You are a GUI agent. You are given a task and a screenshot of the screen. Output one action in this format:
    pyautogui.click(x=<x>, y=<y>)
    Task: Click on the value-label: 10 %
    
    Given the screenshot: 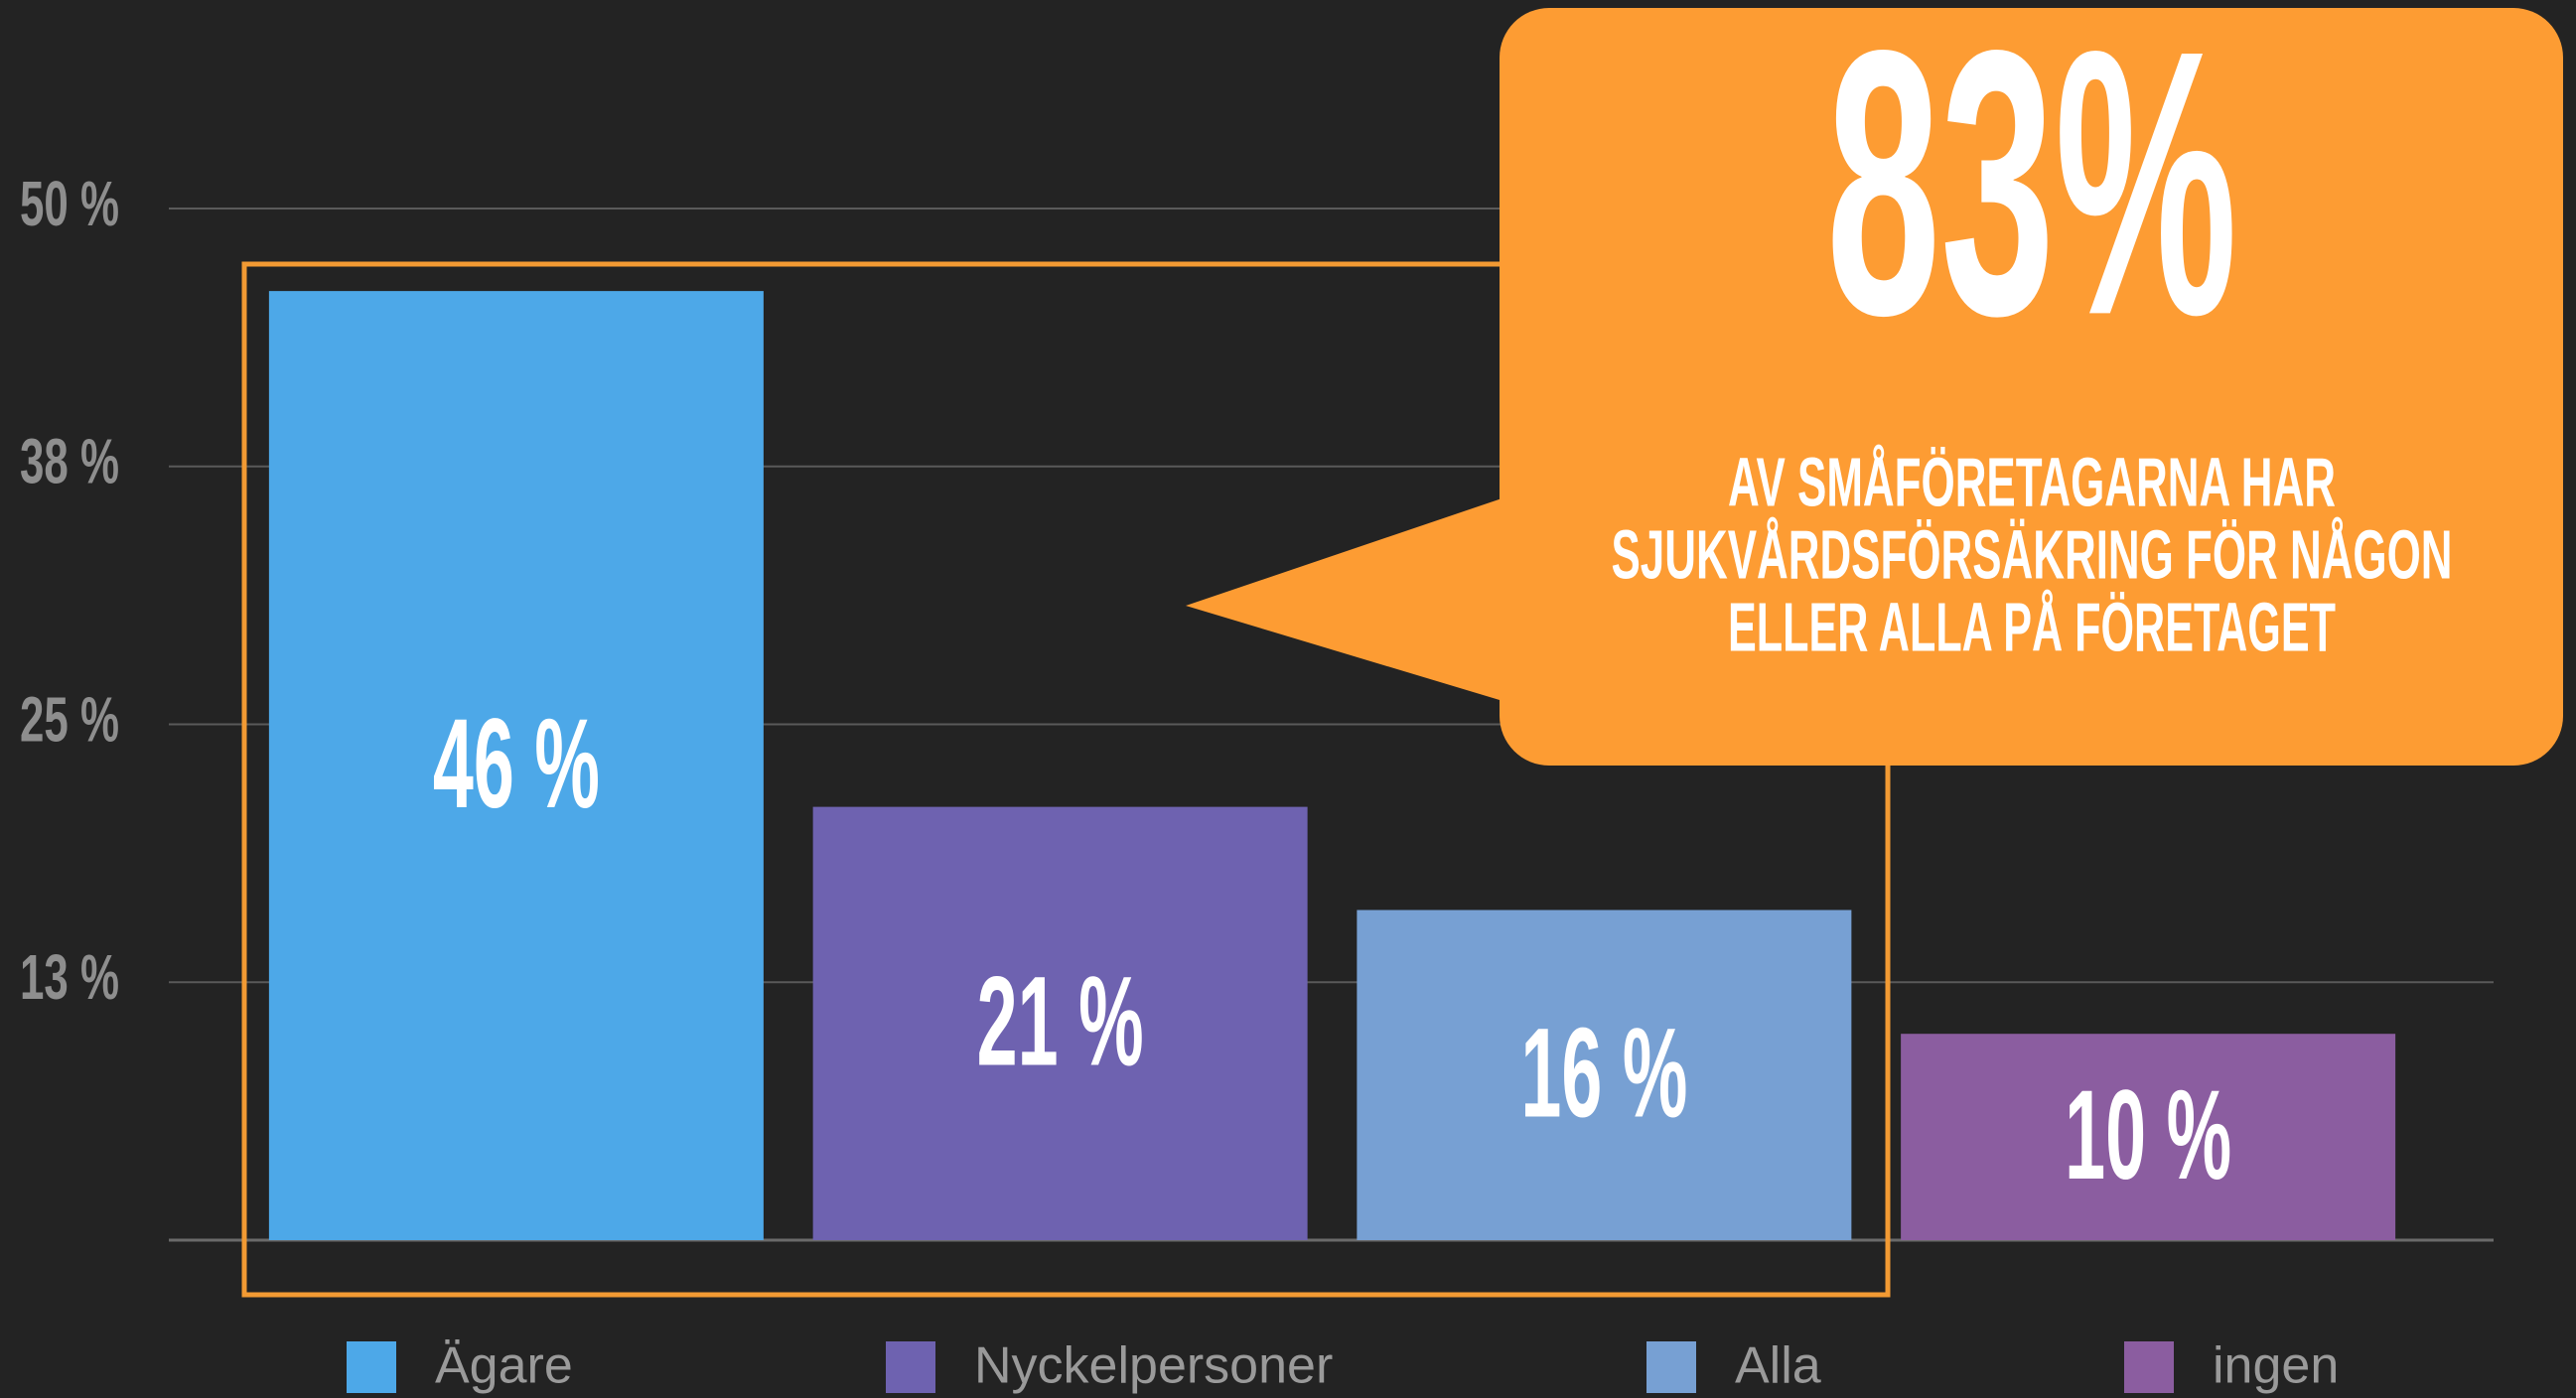 What is the action you would take?
    pyautogui.click(x=2148, y=1135)
    